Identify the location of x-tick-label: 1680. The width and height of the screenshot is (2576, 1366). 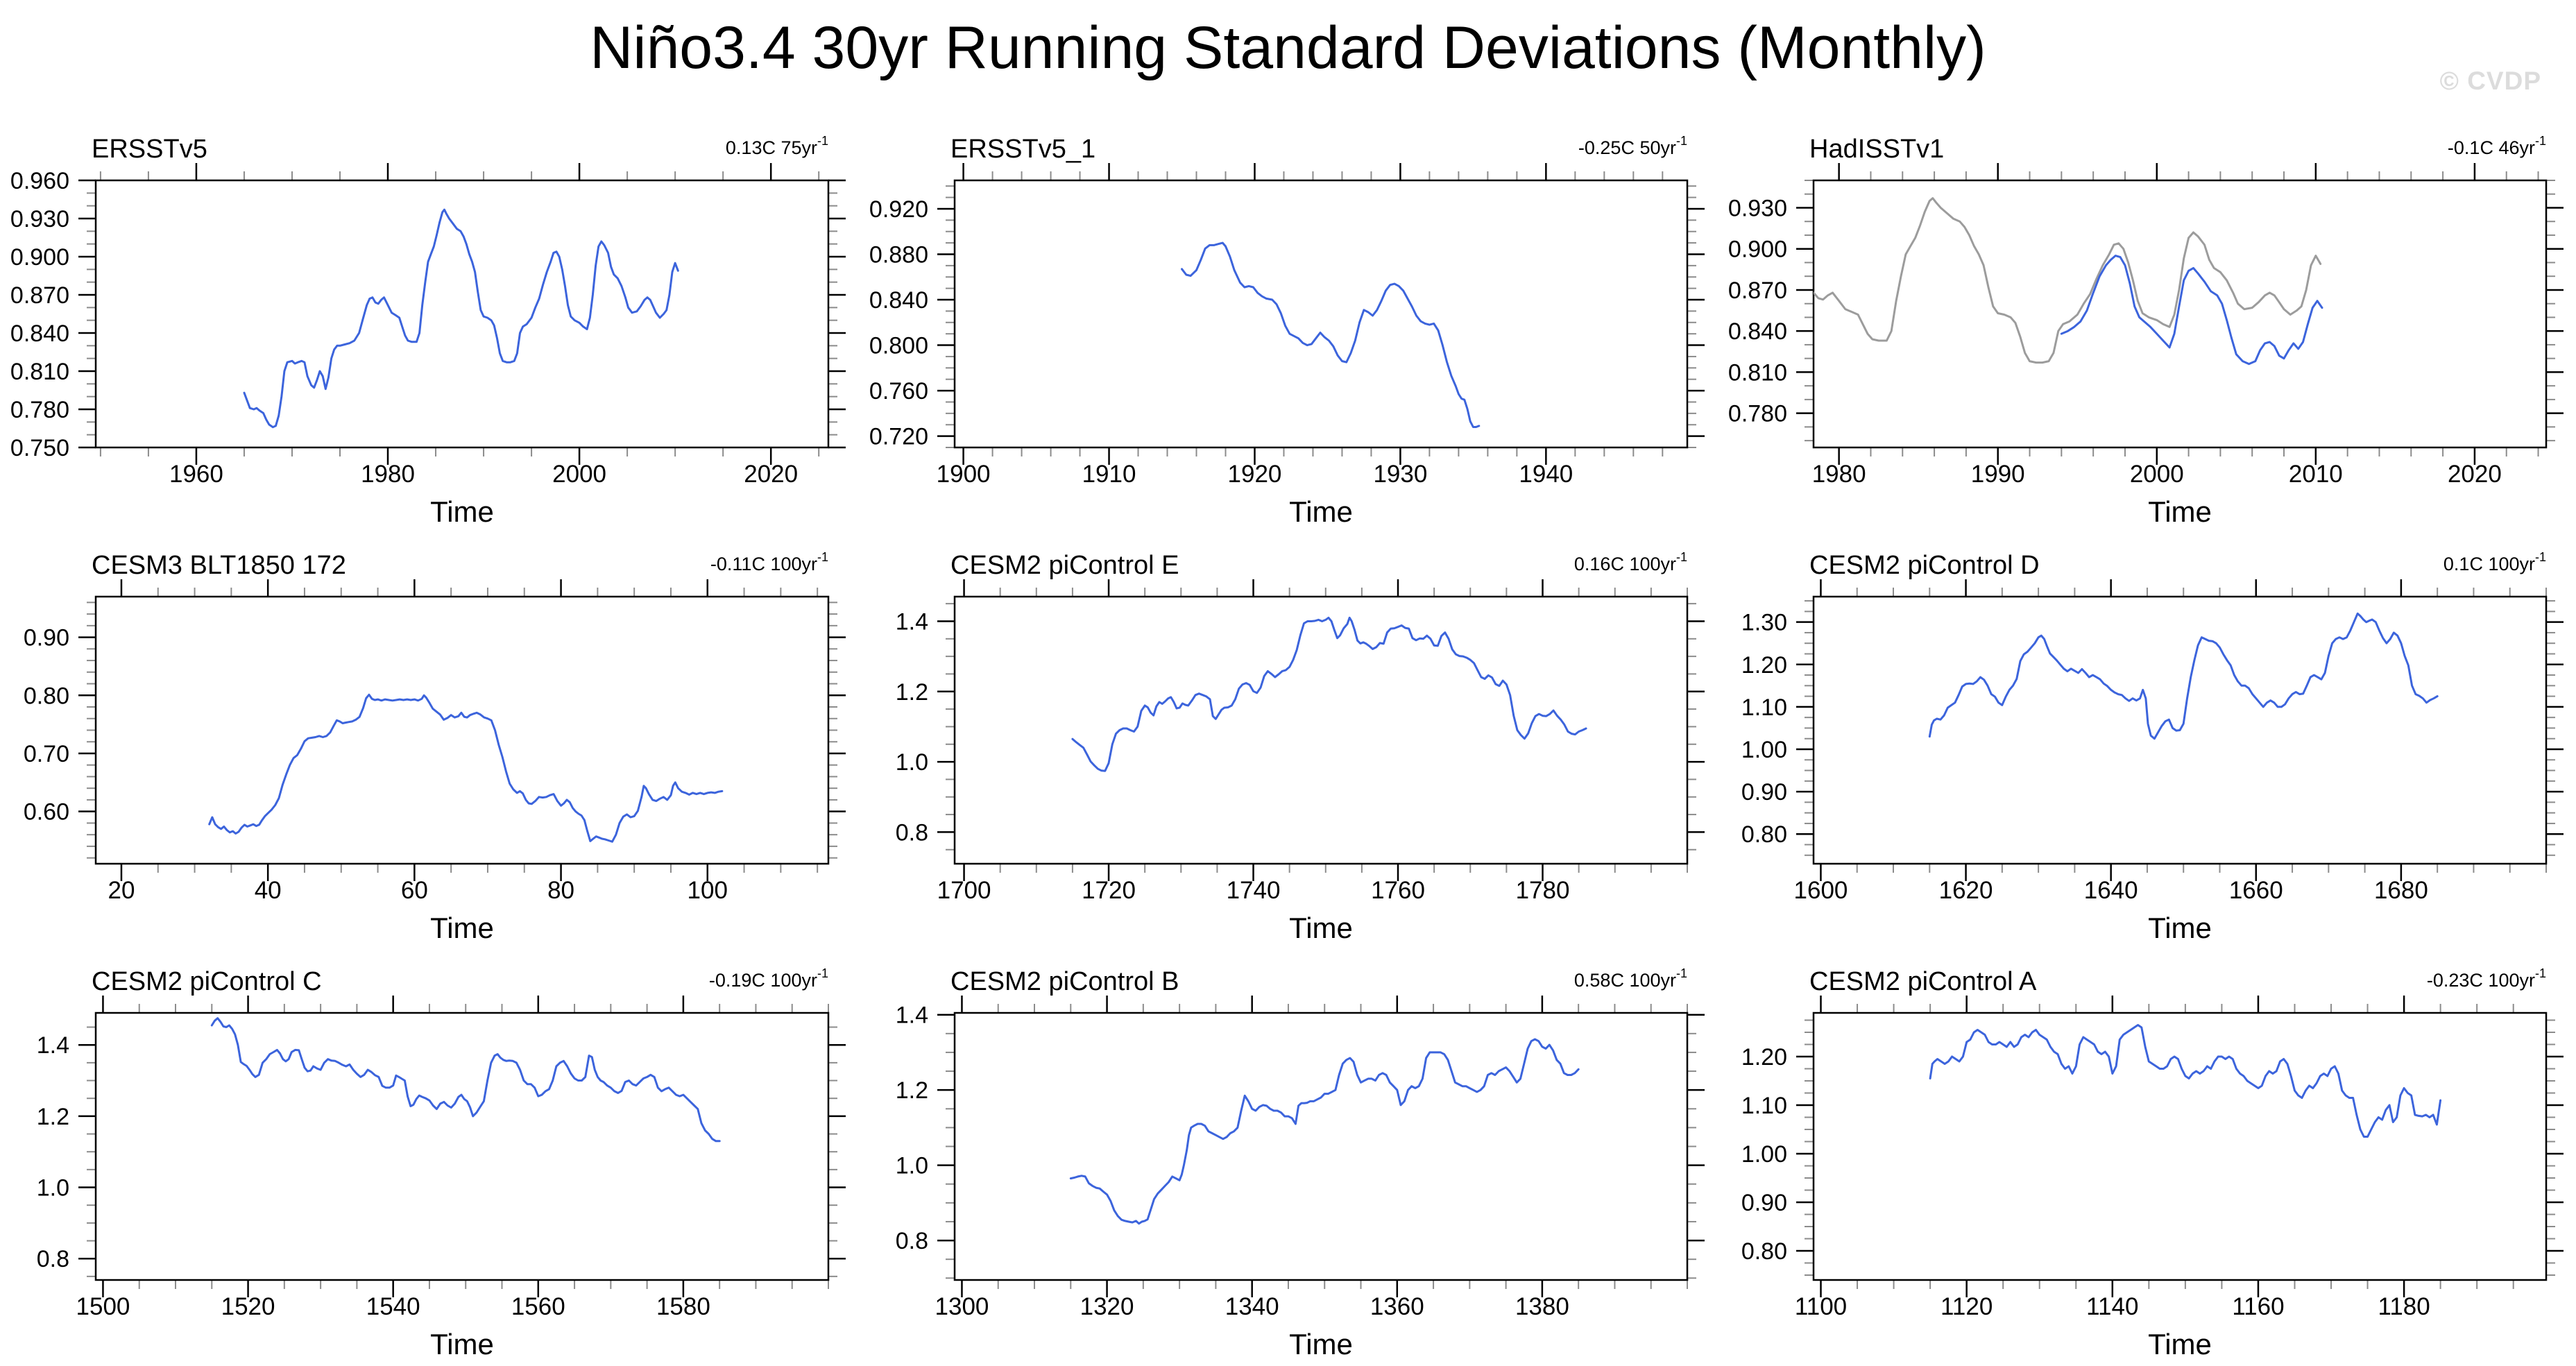
(2401, 890).